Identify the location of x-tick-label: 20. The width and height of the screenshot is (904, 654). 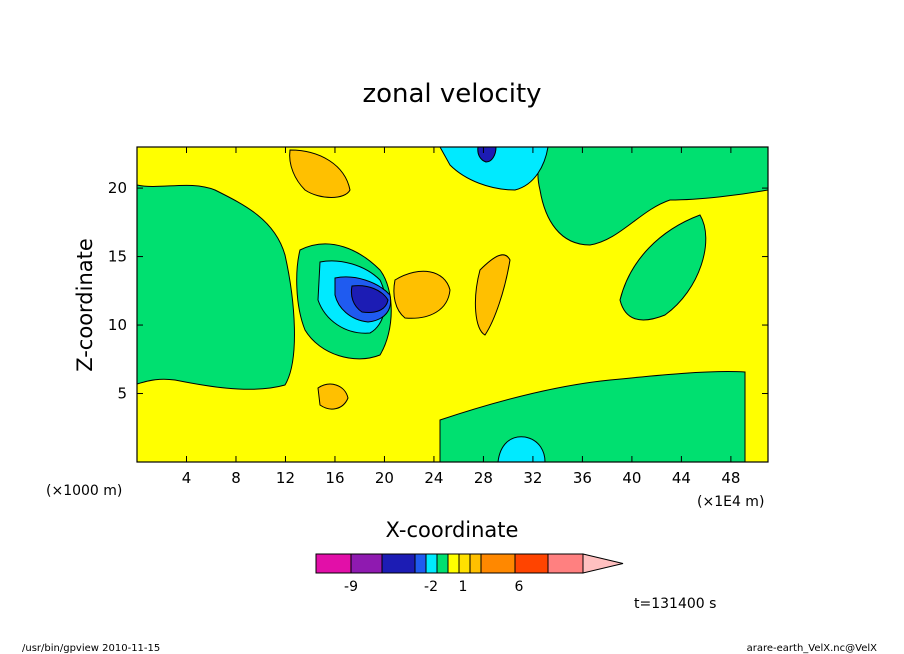
(384, 478).